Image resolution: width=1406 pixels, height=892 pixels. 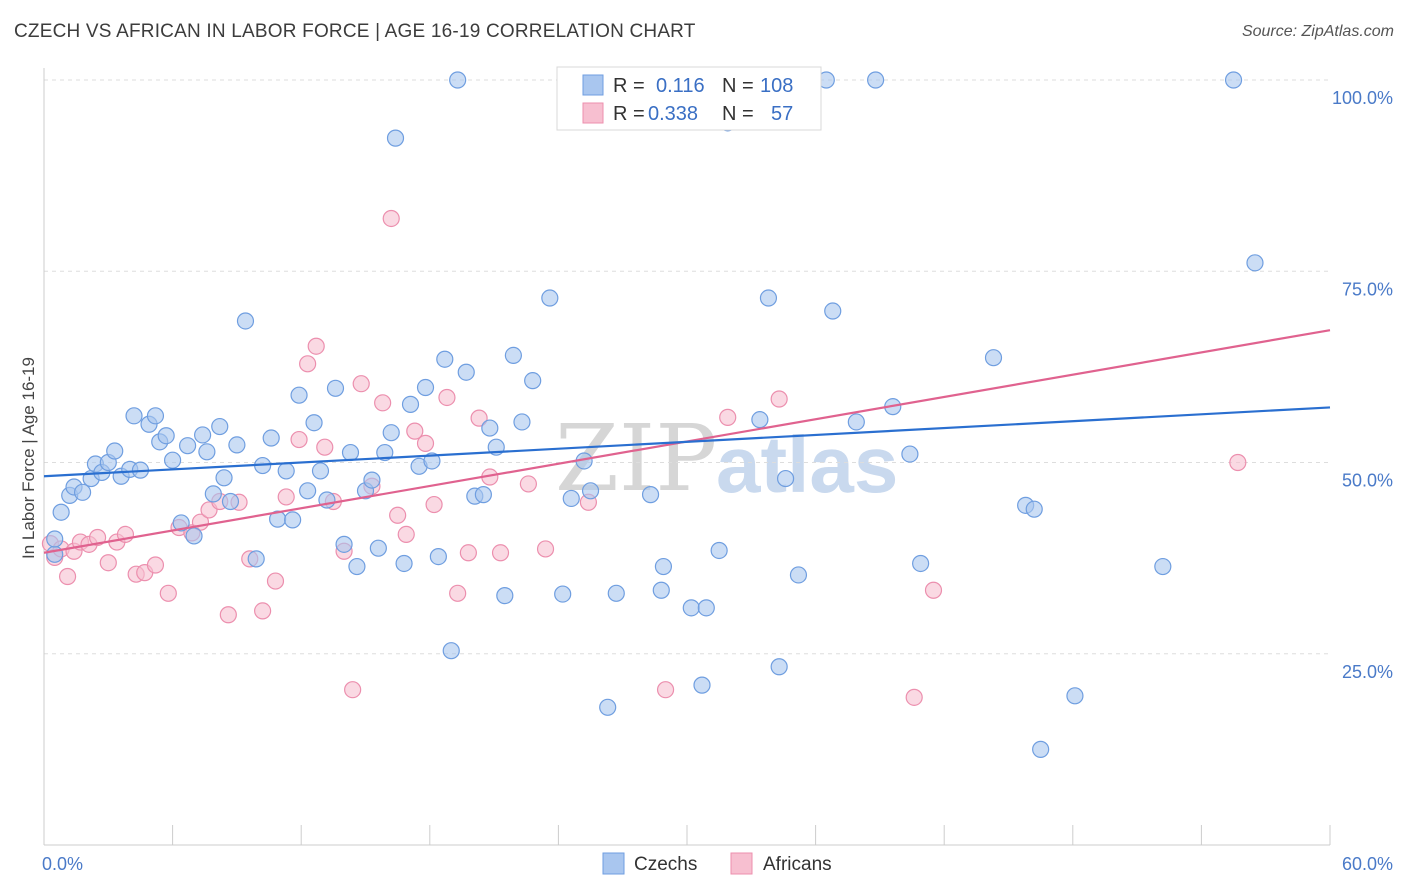 I want to click on legend-n-label-2: N =, so click(x=738, y=114).